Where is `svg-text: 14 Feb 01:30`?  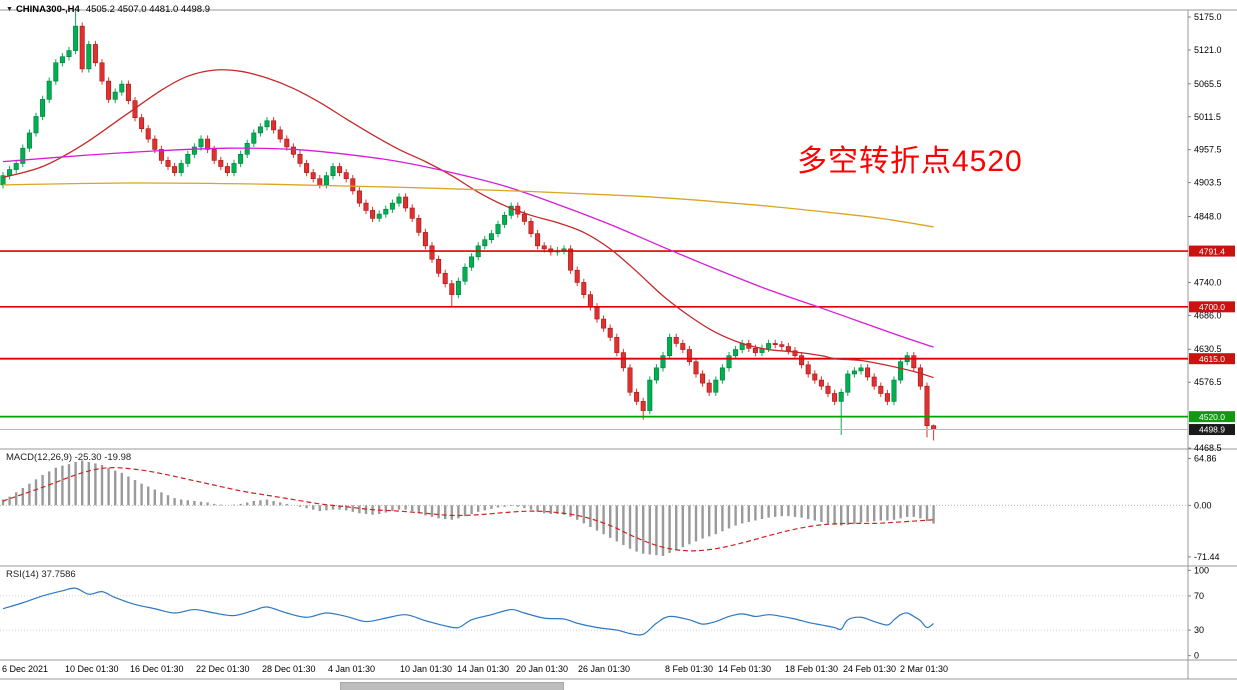 svg-text: 14 Feb 01:30 is located at coordinates (744, 669).